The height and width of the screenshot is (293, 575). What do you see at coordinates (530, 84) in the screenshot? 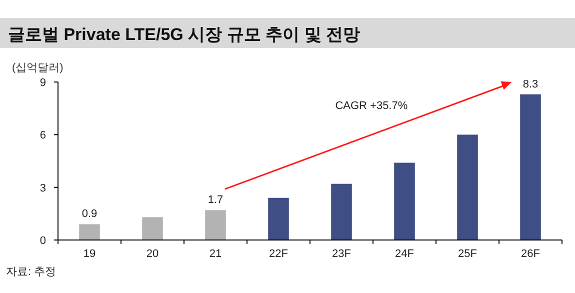
I see `data-label: 8.3` at bounding box center [530, 84].